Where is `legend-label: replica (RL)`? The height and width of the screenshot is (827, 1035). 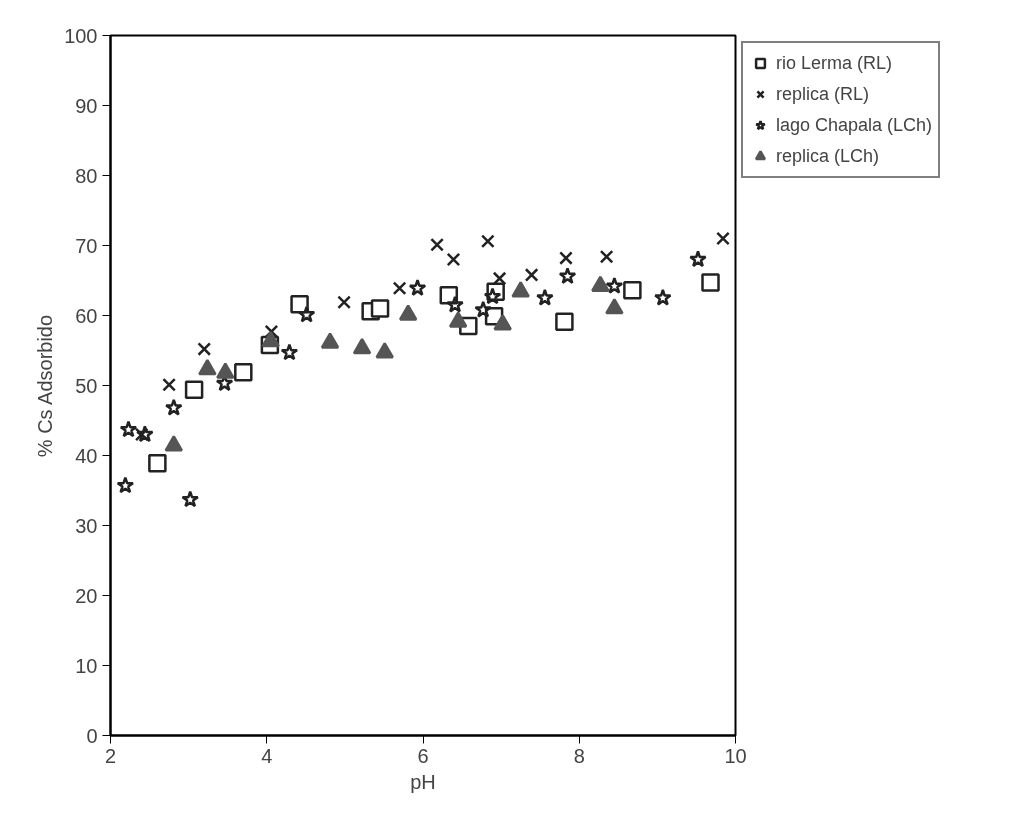 legend-label: replica (RL) is located at coordinates (823, 94).